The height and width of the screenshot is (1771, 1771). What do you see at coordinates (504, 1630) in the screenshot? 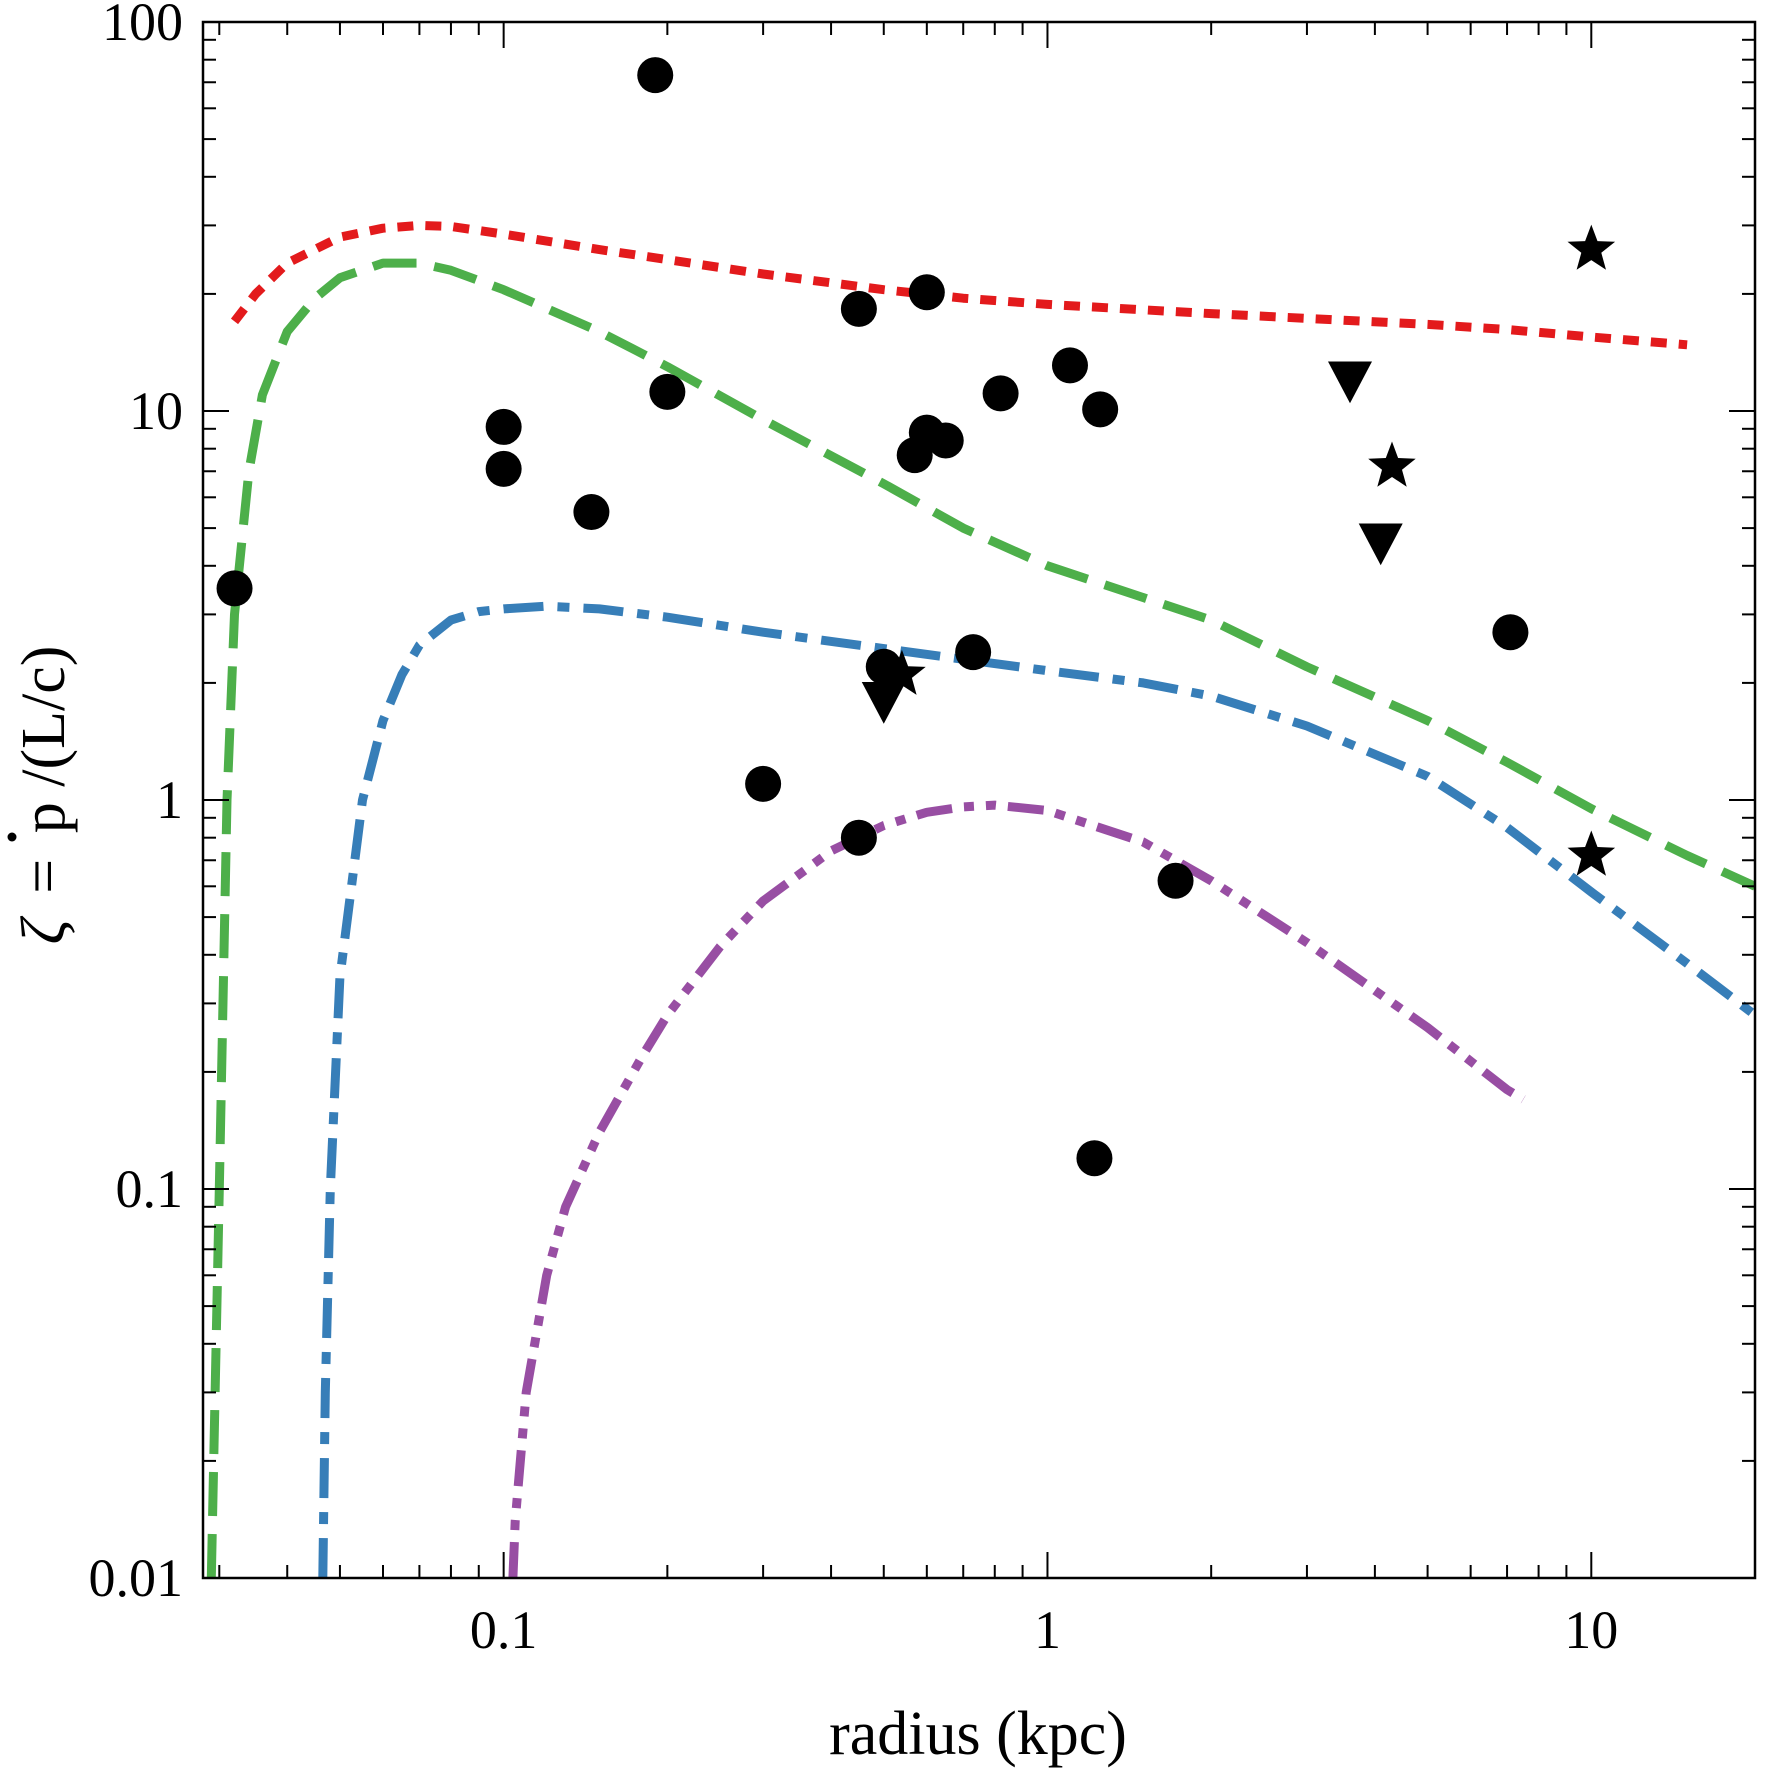
I see `x-tick-label: 0.1` at bounding box center [504, 1630].